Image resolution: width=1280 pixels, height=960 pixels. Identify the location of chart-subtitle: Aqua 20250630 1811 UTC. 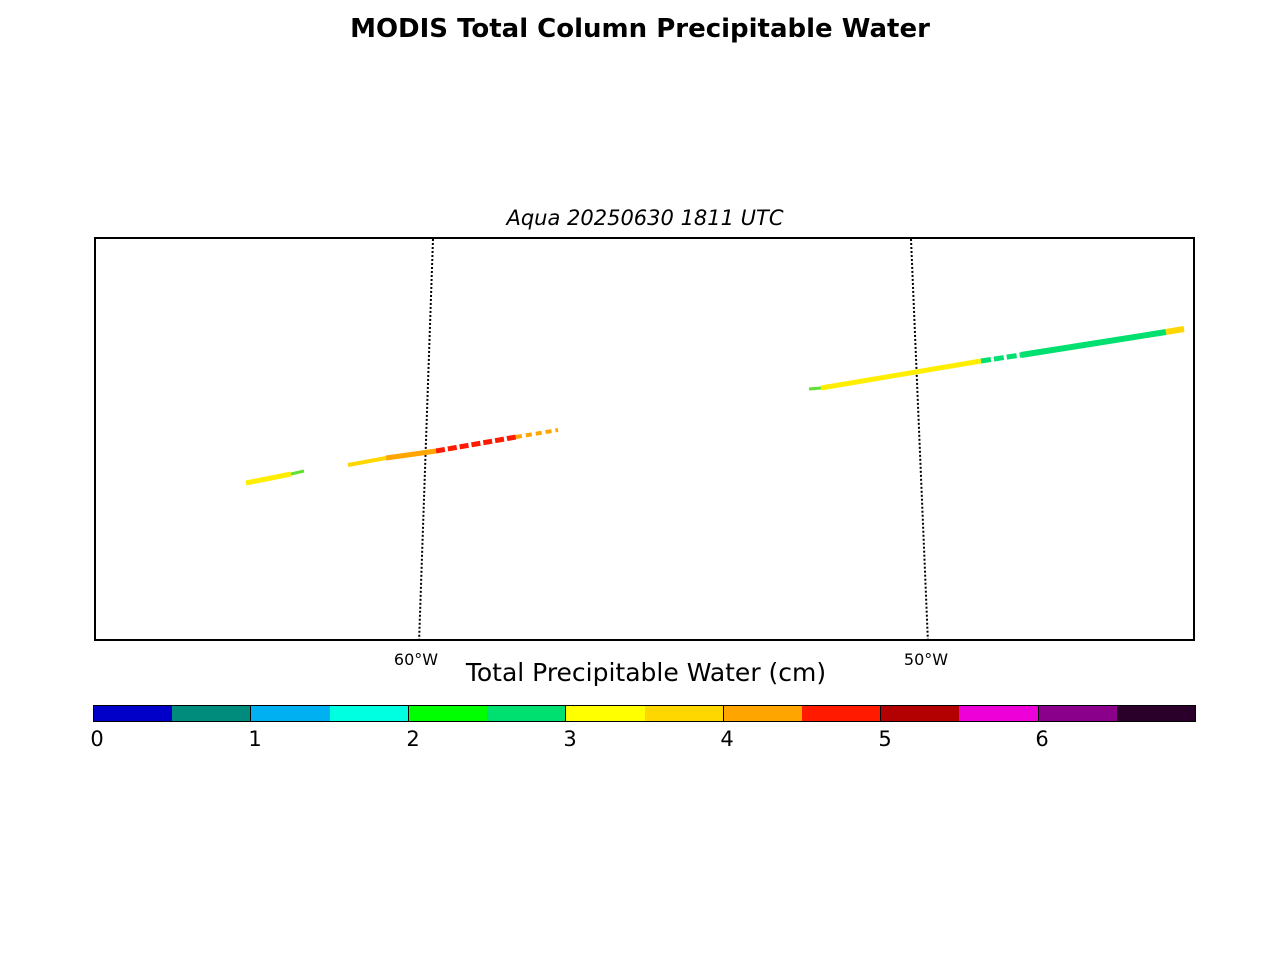
(645, 218).